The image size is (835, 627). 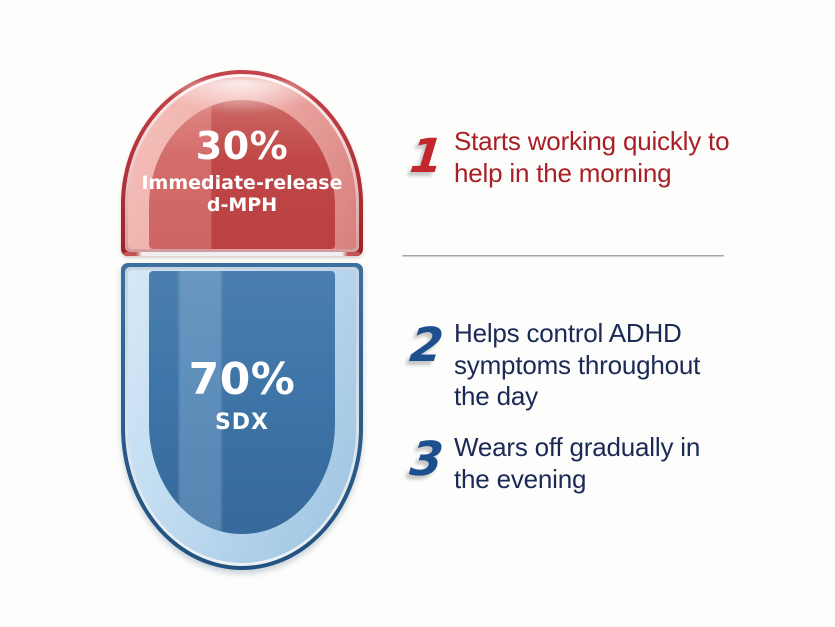 I want to click on capsule-bottom-core, so click(x=242, y=402).